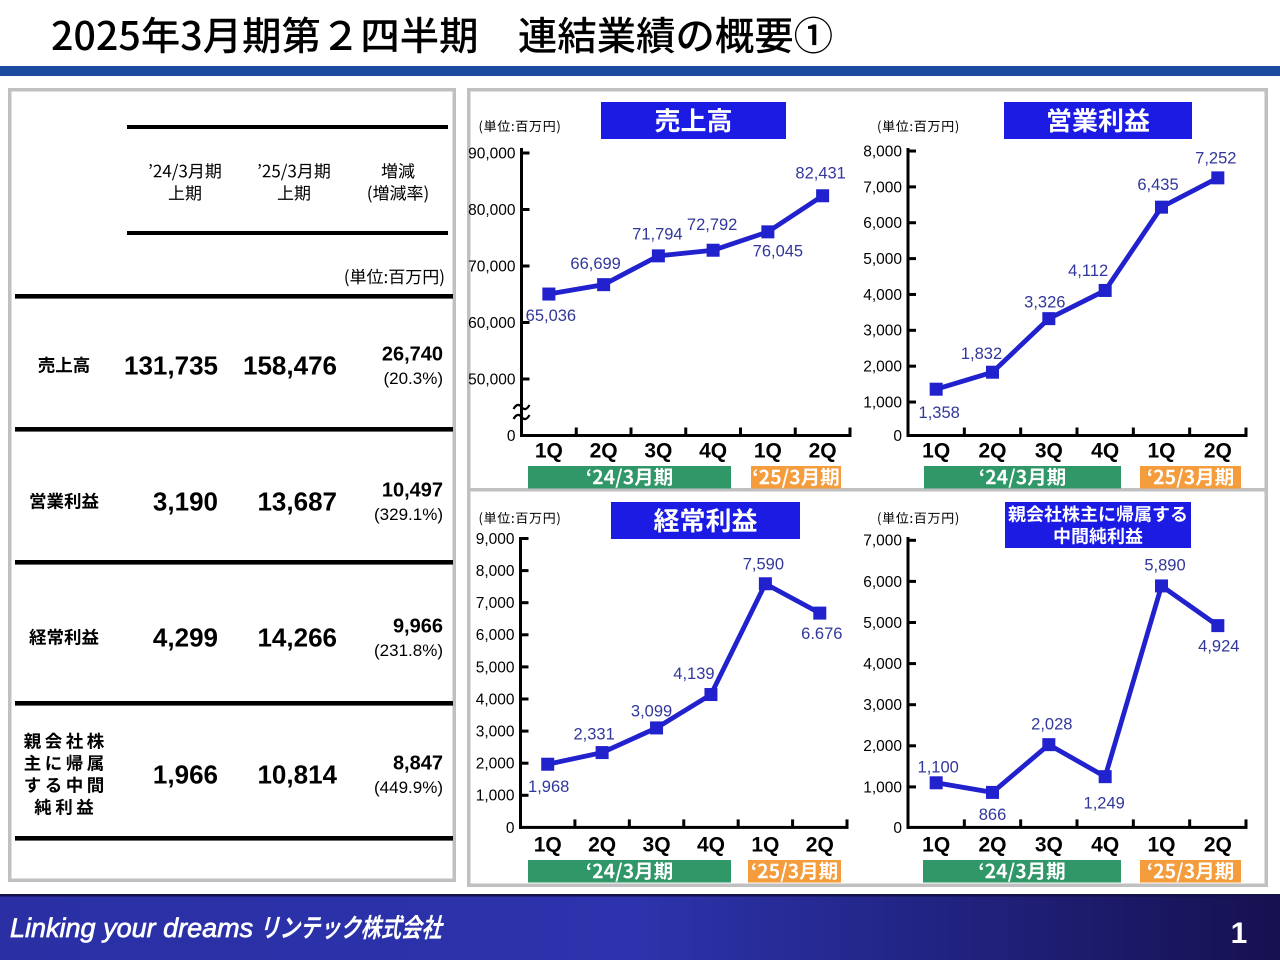  Describe the element at coordinates (939, 413) in the screenshot. I see `svg-text: 1,358` at that location.